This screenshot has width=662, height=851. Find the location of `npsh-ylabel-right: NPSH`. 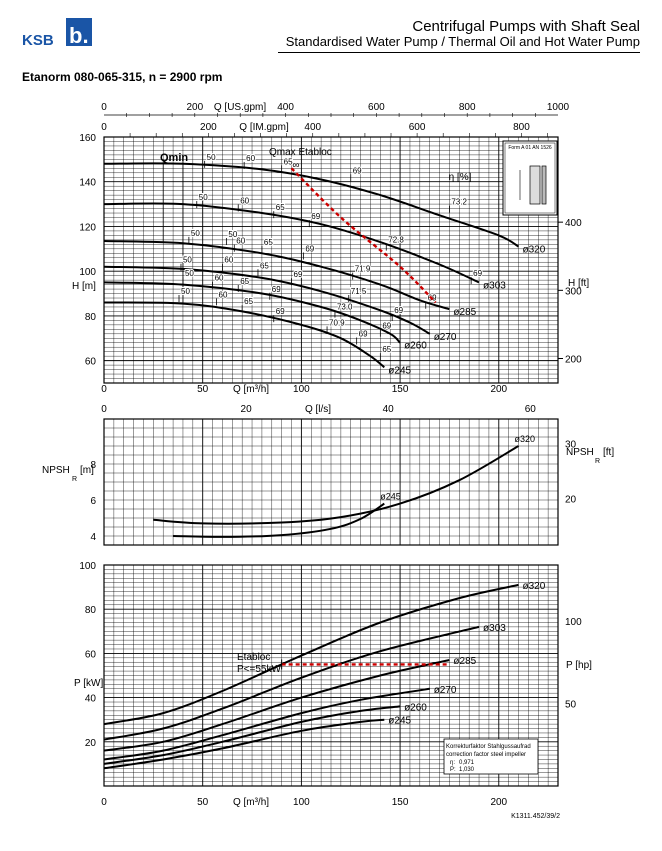

npsh-ylabel-right: NPSH is located at coordinates (580, 452).